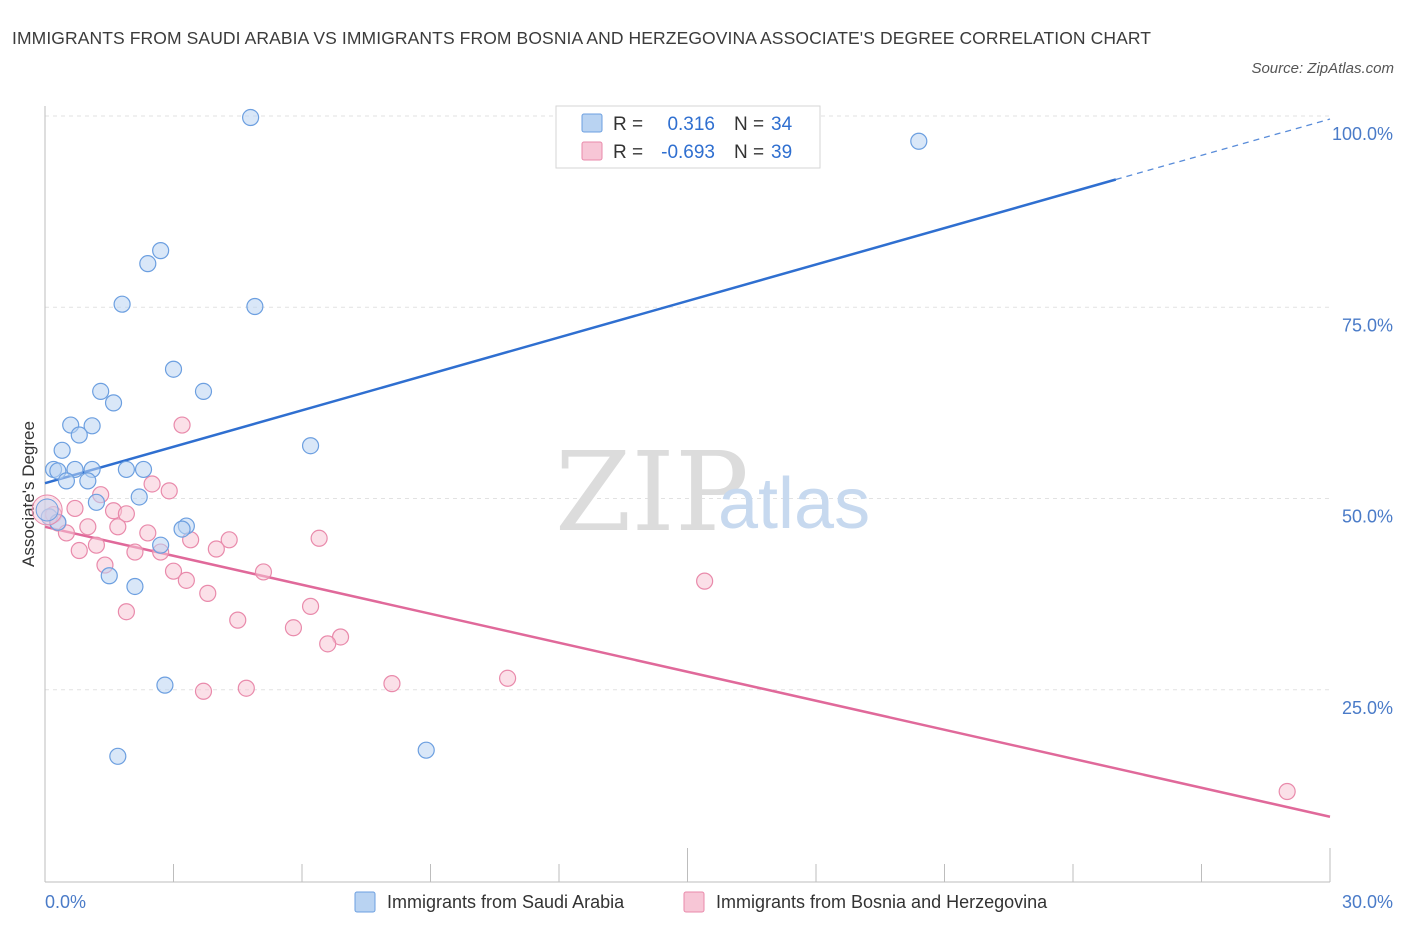 This screenshot has width=1406, height=930. What do you see at coordinates (691, 124) in the screenshot?
I see `legend-r-value-1: 0.316` at bounding box center [691, 124].